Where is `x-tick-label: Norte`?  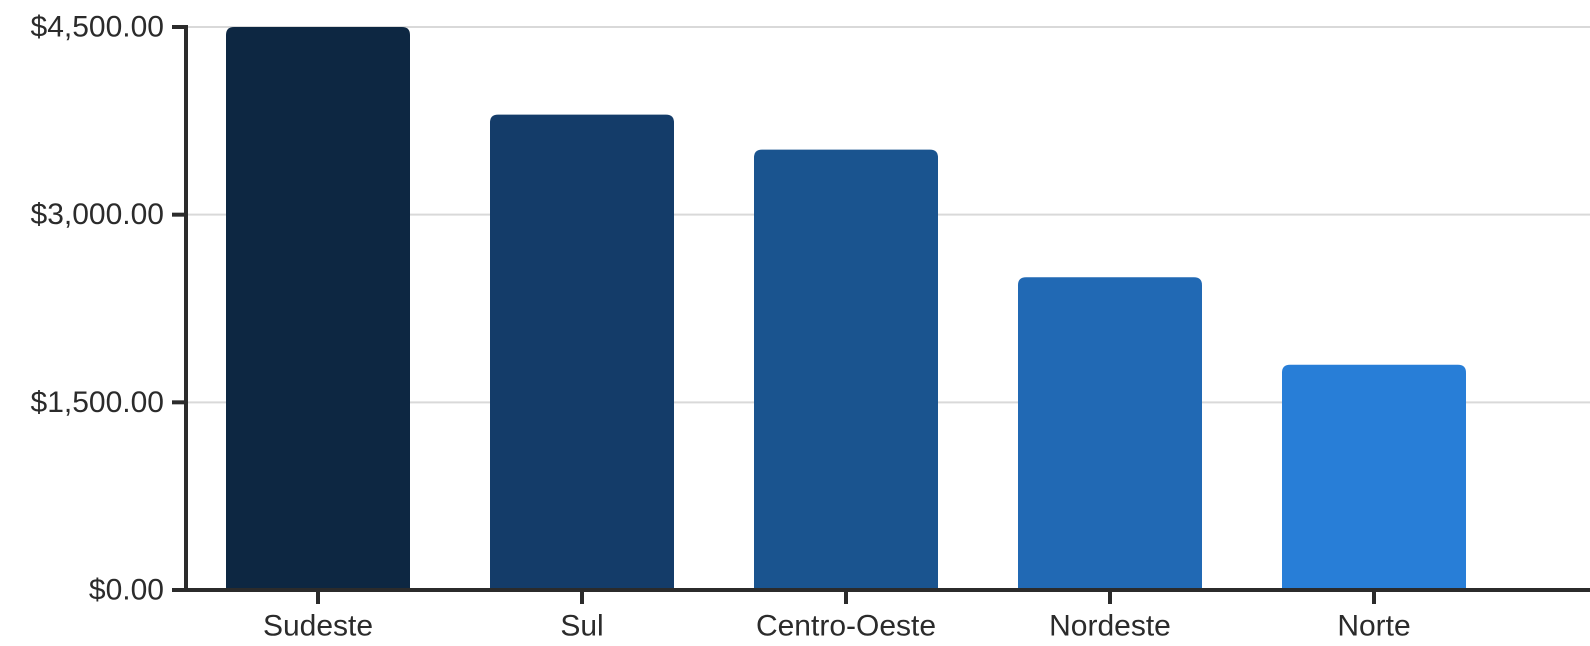 x-tick-label: Norte is located at coordinates (1373, 626).